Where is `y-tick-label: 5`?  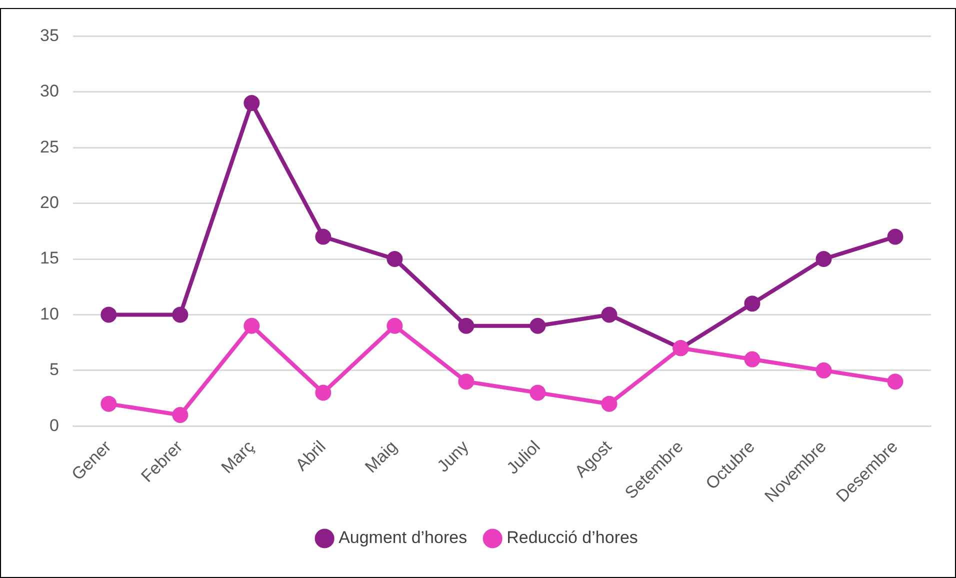 y-tick-label: 5 is located at coordinates (54, 370).